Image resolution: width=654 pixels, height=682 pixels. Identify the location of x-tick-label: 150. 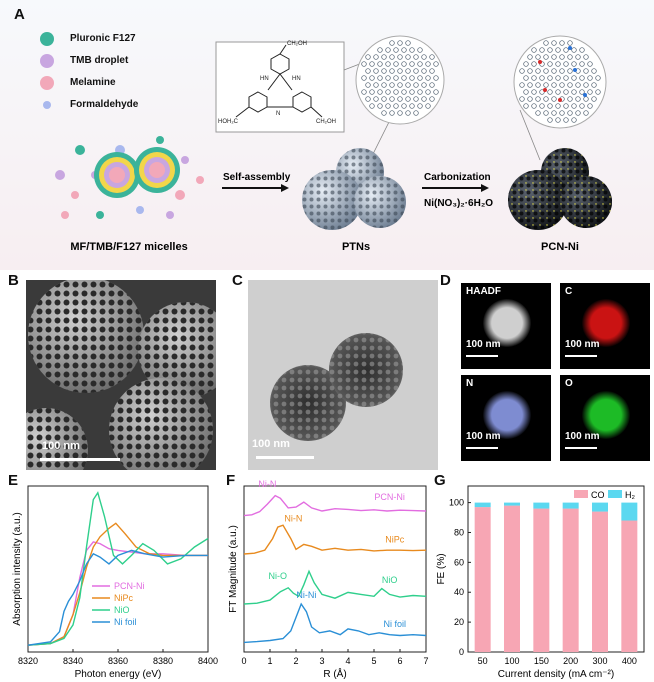
(541, 661).